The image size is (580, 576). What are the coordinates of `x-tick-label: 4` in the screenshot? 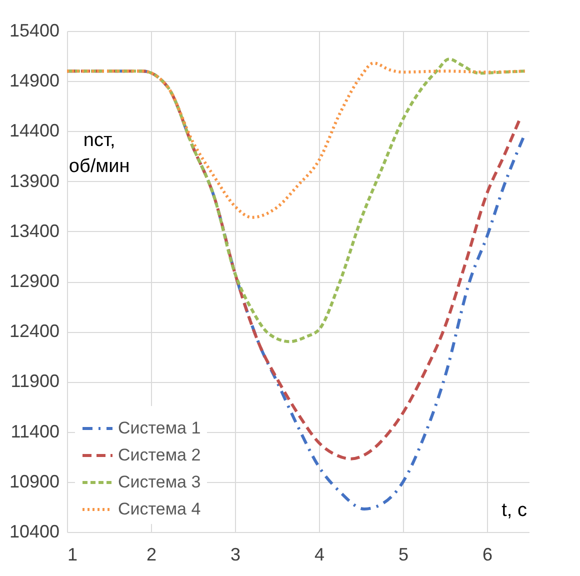 It's located at (319, 554).